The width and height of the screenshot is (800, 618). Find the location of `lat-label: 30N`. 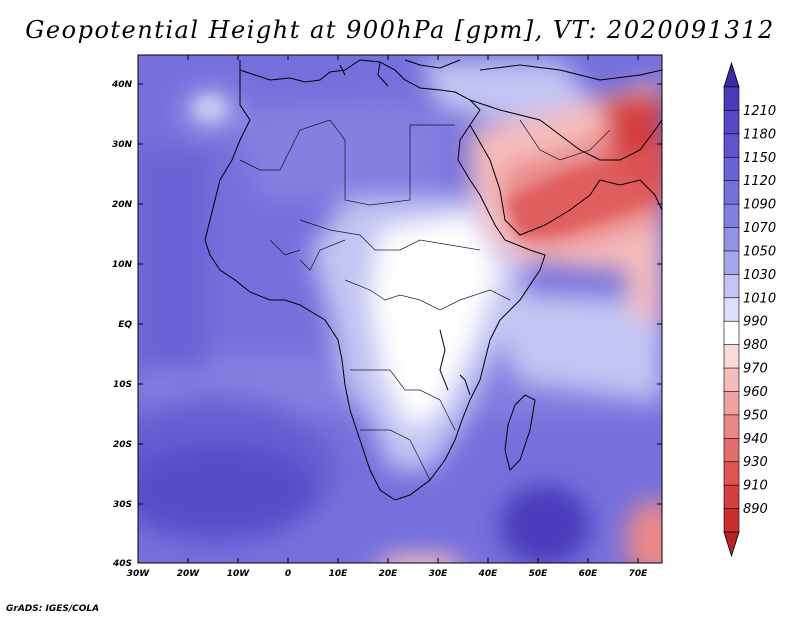

lat-label: 30N is located at coordinates (122, 145).